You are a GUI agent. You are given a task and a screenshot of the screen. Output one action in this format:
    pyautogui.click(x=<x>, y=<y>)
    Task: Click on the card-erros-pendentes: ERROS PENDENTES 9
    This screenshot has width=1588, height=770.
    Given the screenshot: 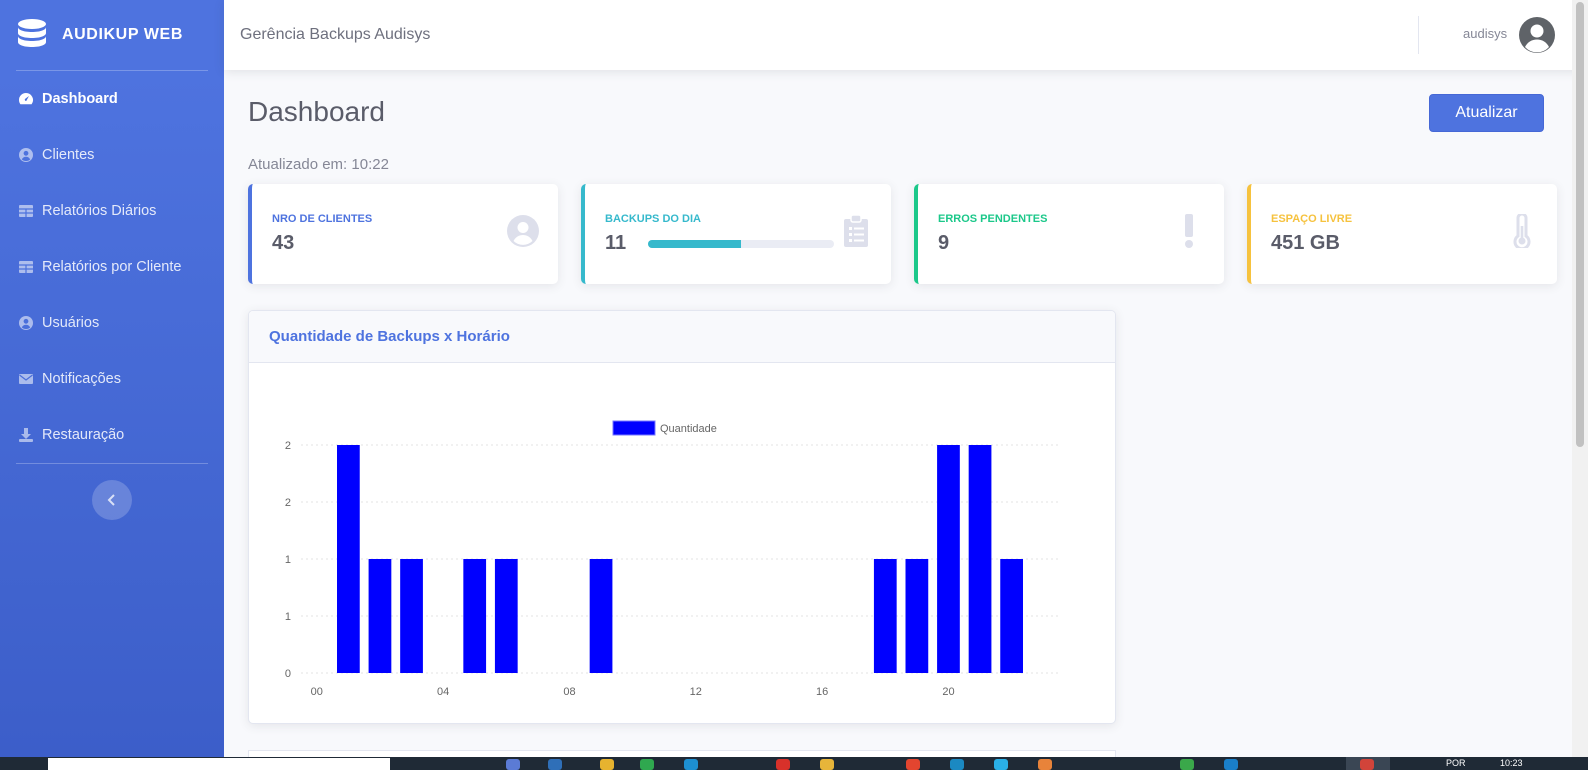 What is the action you would take?
    pyautogui.click(x=1069, y=234)
    